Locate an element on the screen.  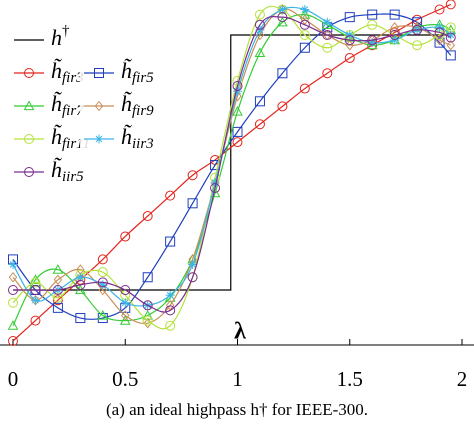
x-tick-label: 0.5 is located at coordinates (125, 379).